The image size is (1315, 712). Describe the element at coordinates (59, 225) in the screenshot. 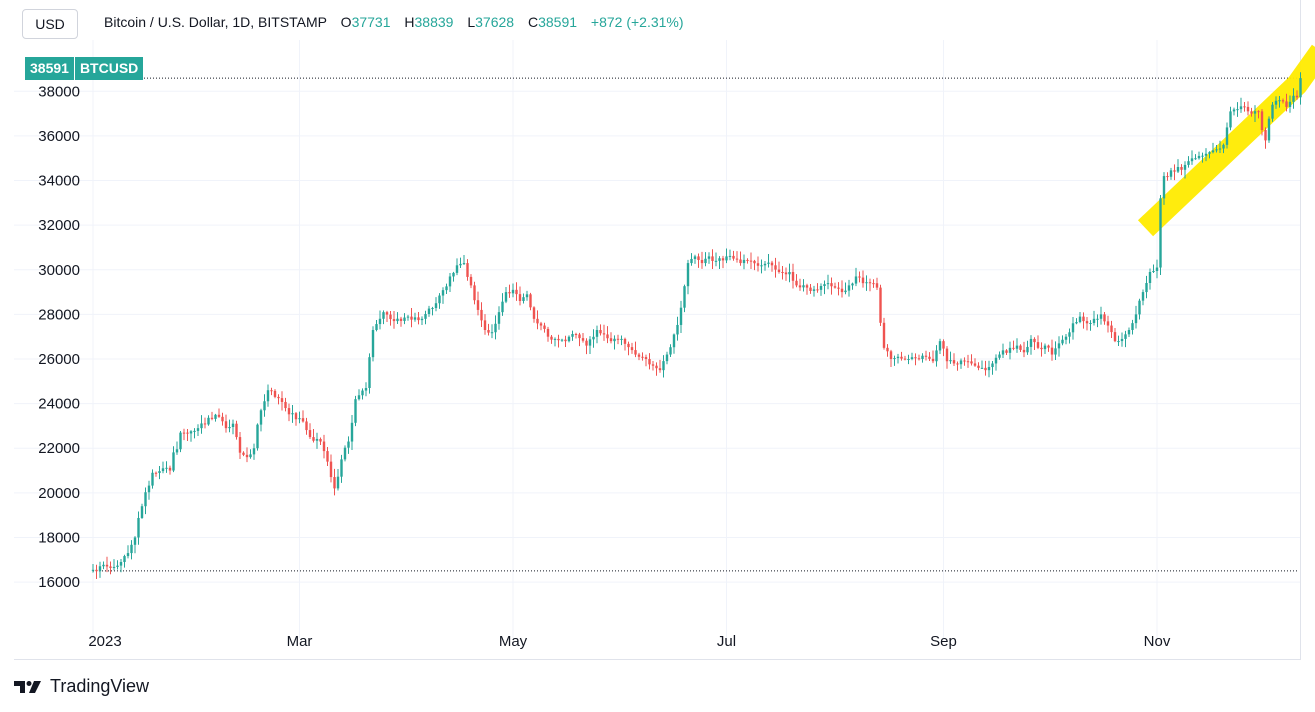

I see `y-tick-label: 32000` at that location.